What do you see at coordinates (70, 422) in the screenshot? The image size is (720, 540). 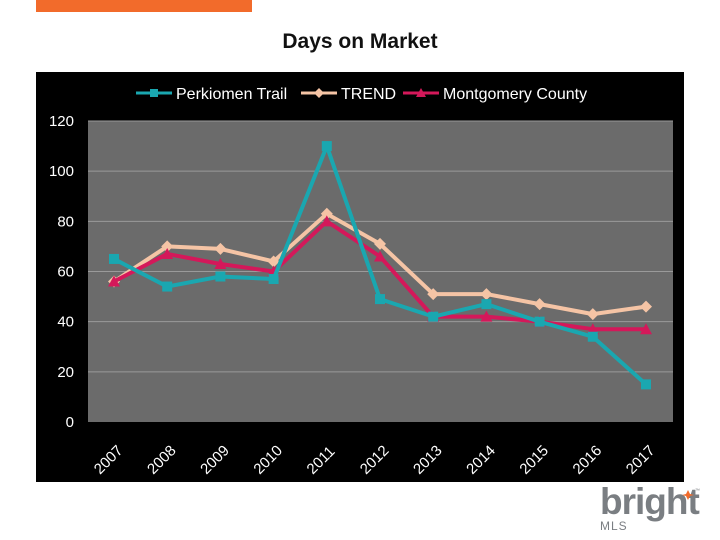 I see `y-tick-label: 0` at bounding box center [70, 422].